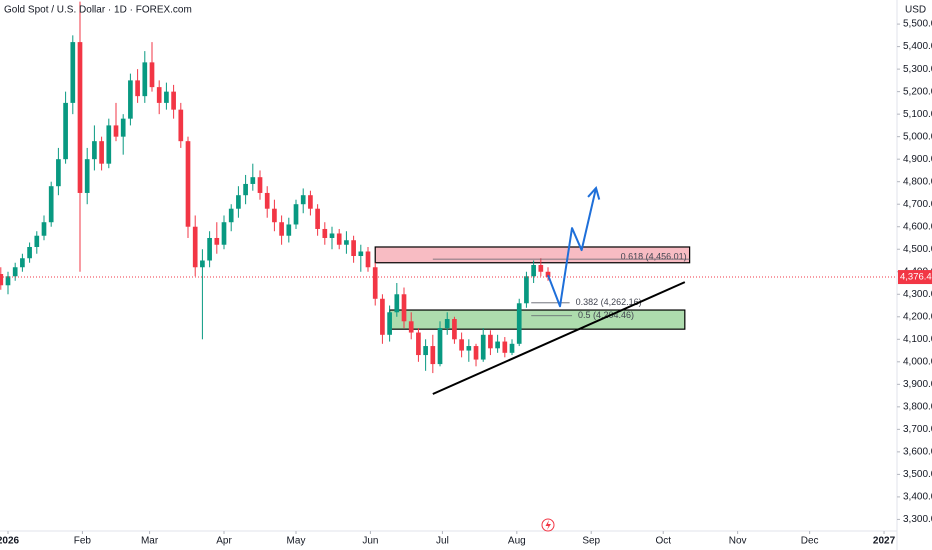 The image size is (932, 550). I want to click on y-tick-label: 4,300.00, so click(917, 294).